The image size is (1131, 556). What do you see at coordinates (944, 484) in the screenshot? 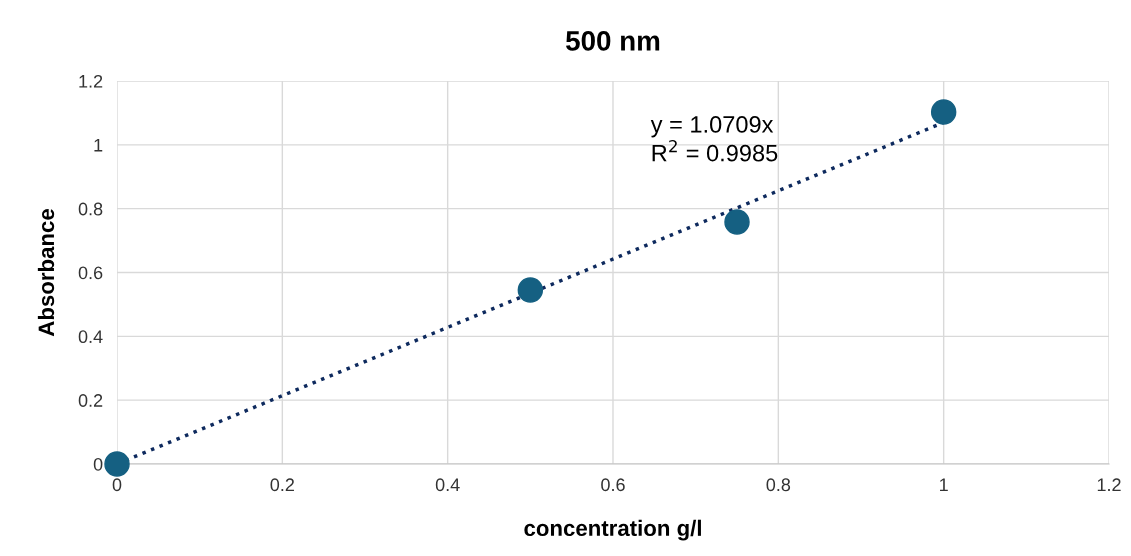
I see `x-tick-label: 1` at bounding box center [944, 484].